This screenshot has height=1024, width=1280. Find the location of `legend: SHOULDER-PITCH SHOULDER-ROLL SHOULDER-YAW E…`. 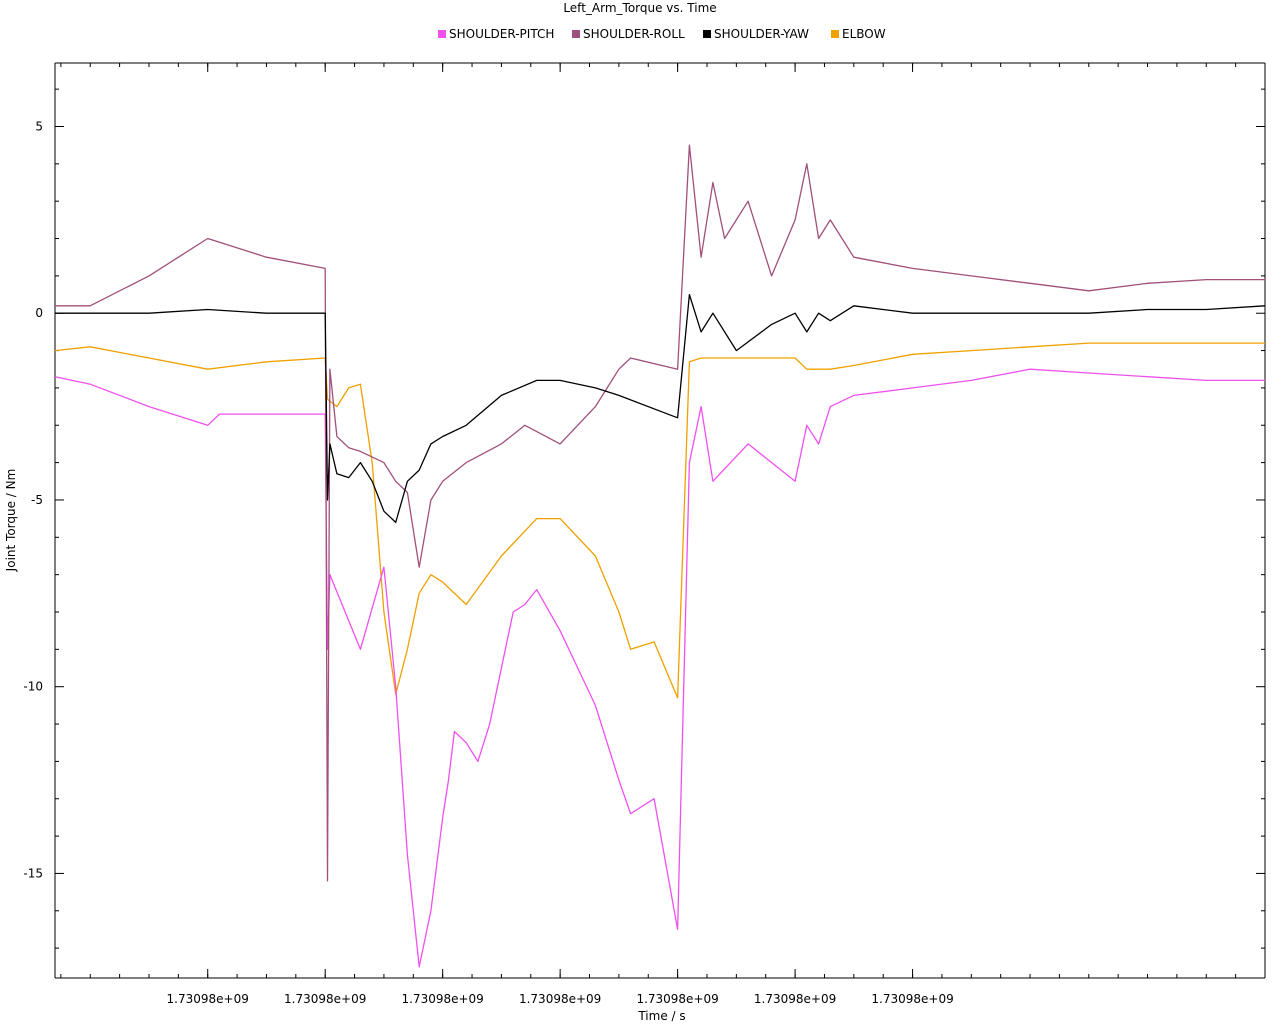

legend: SHOULDER-PITCH SHOULDER-ROLL SHOULDER-YAW E… is located at coordinates (662, 34).